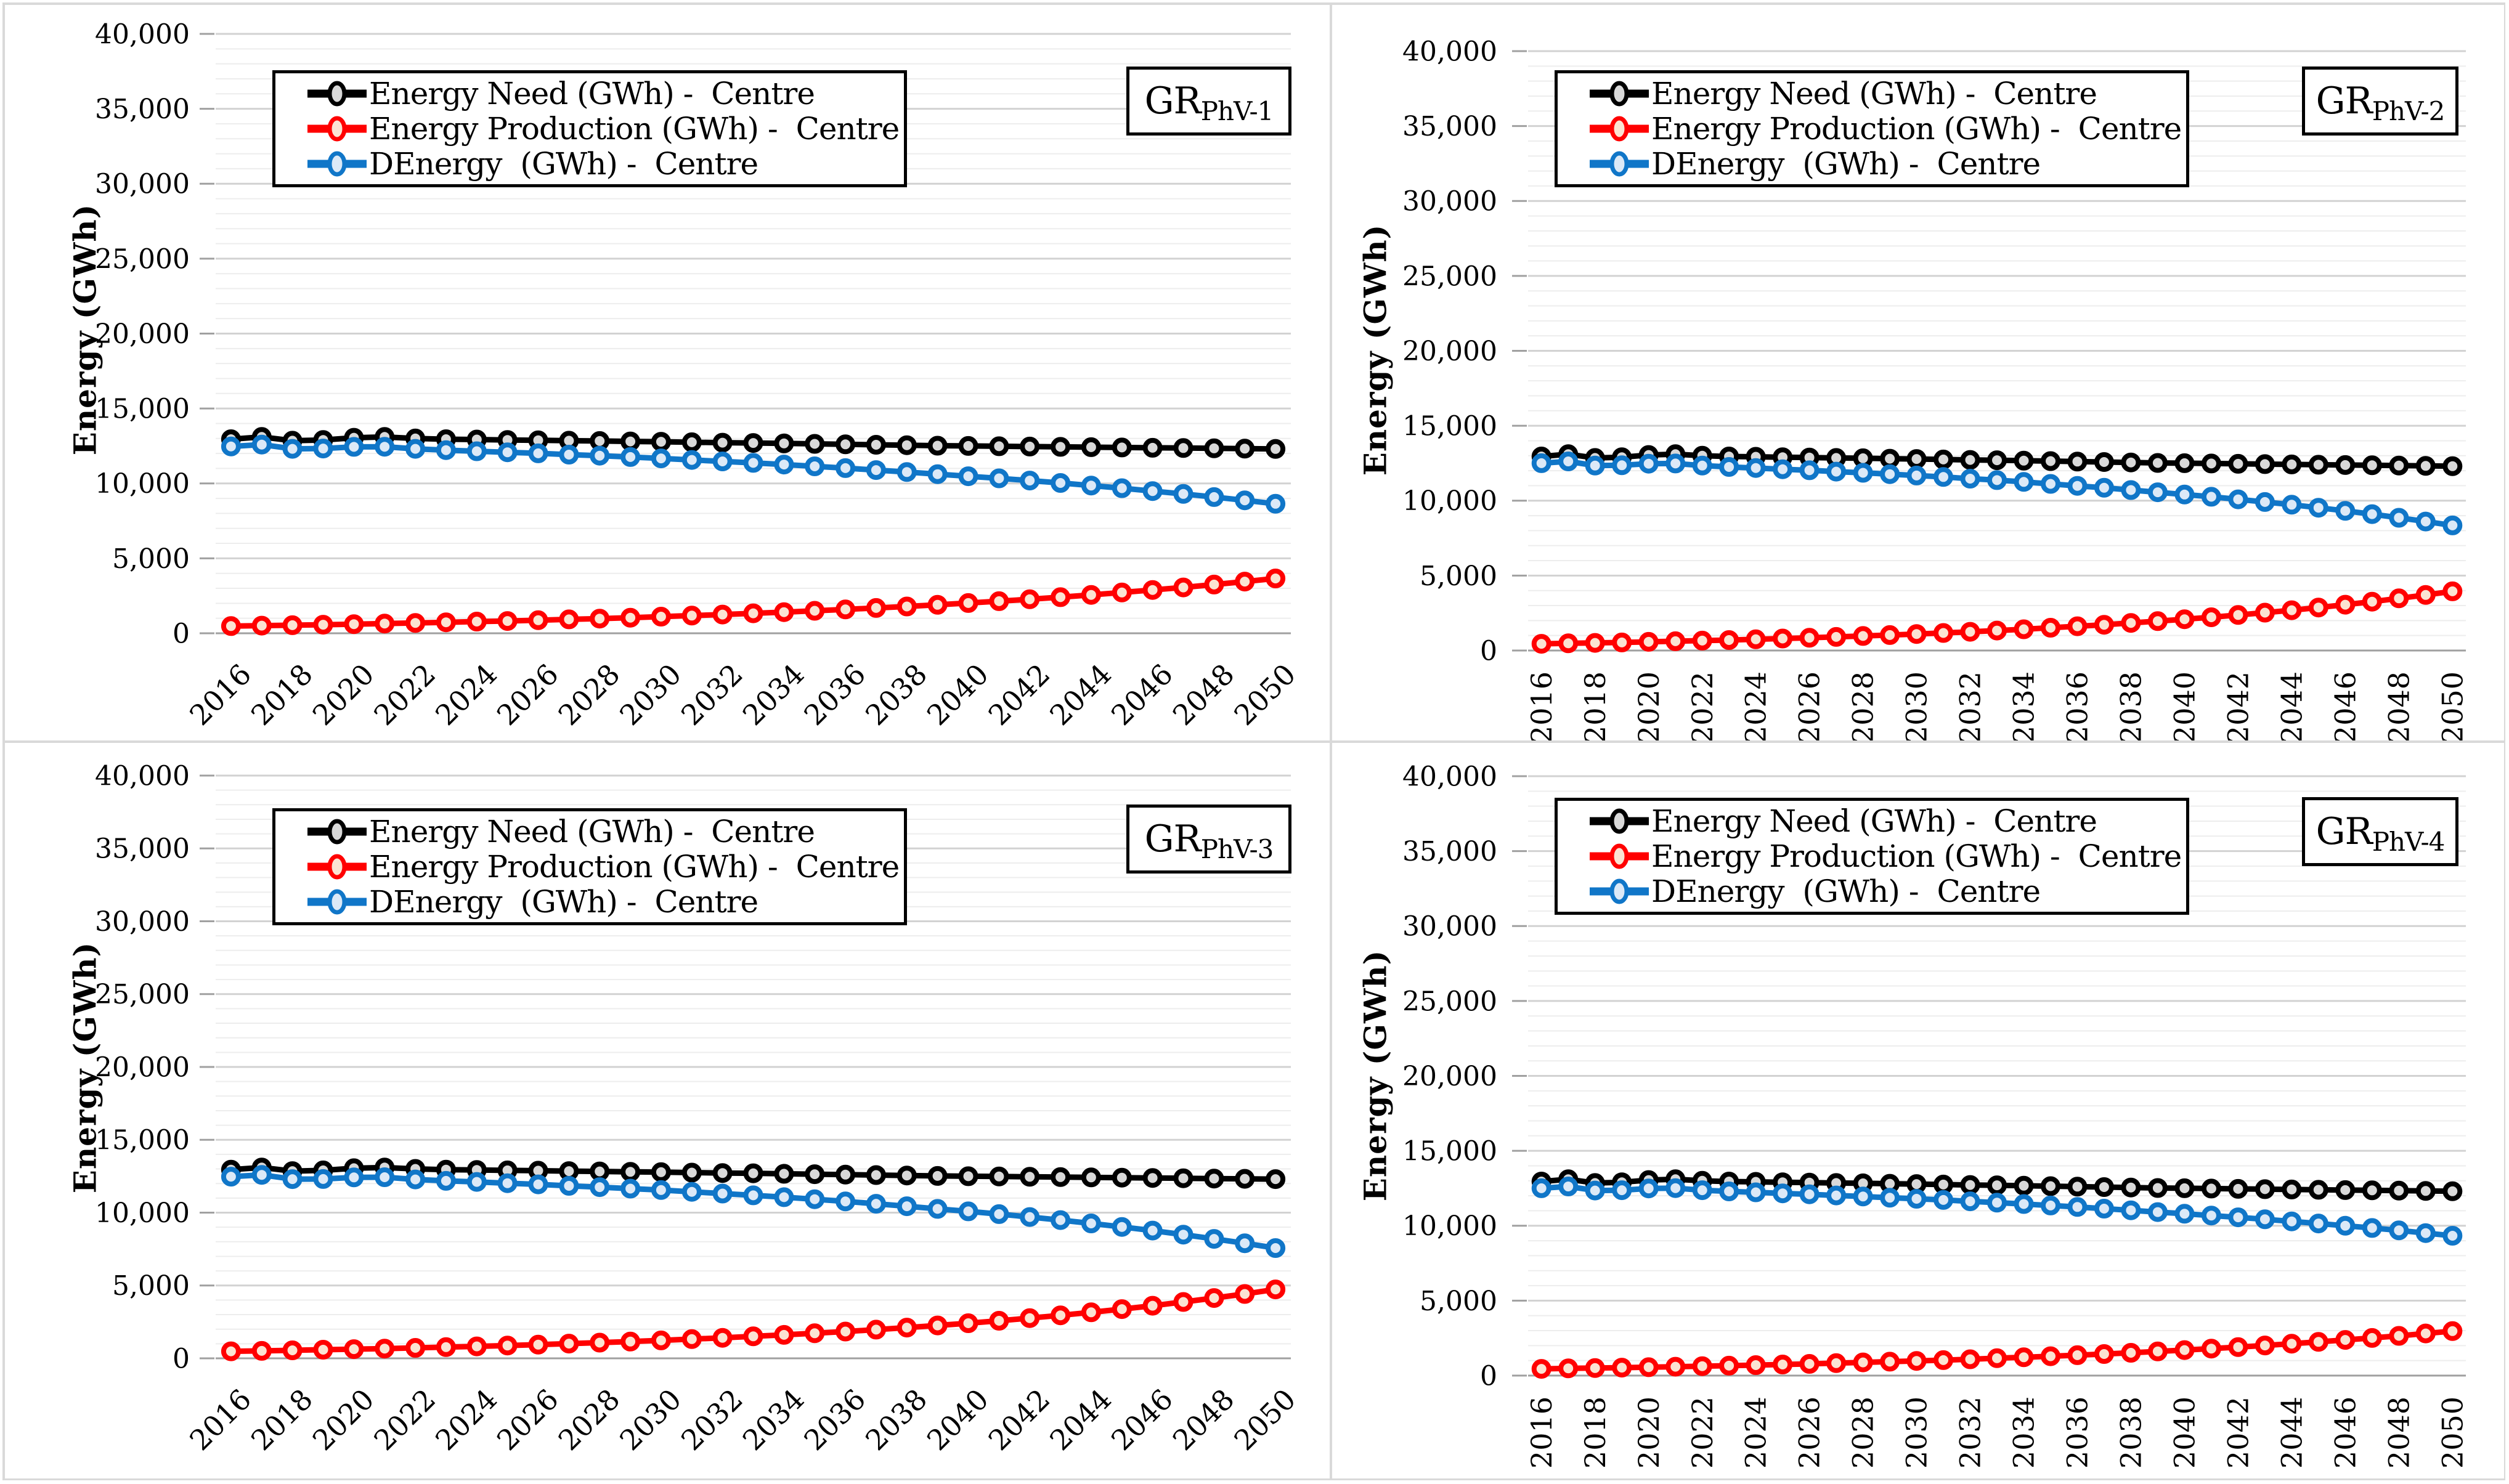 Image resolution: width=2509 pixels, height=1484 pixels. I want to click on data-point-energy-production-2044, so click(2292, 610).